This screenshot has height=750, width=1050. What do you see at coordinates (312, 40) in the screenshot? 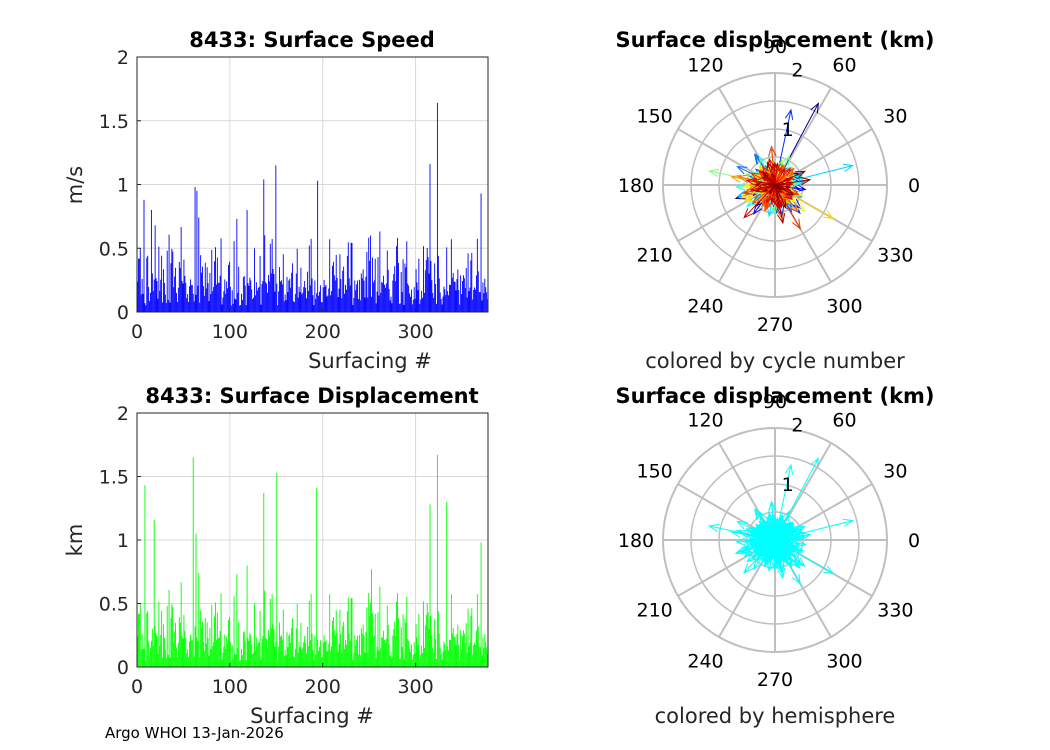
I see `speed-chart-title: 8433: Surface Speed` at bounding box center [312, 40].